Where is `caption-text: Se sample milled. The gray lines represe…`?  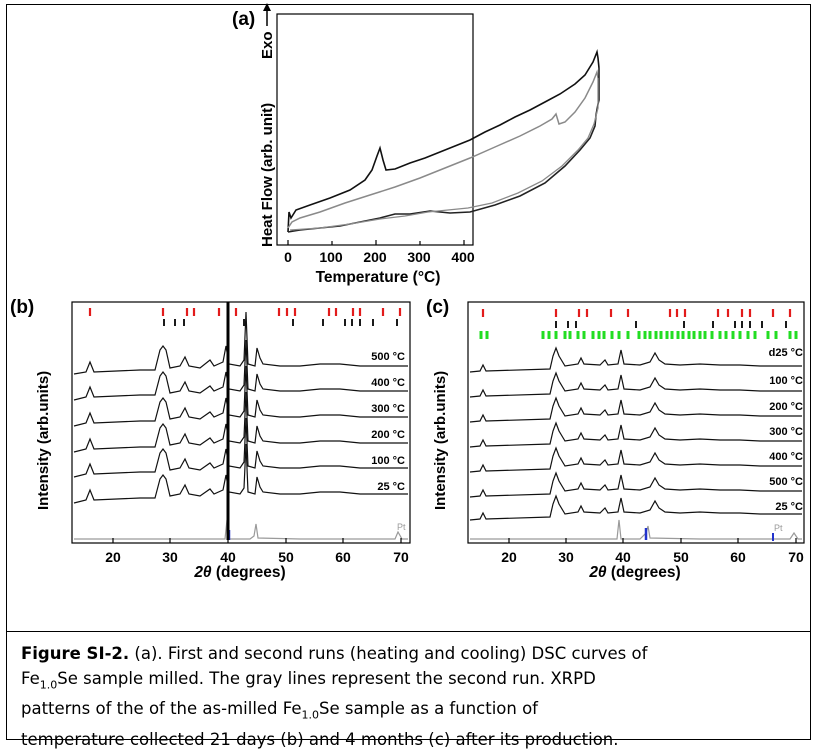
caption-text: Se sample milled. The gray lines represe… is located at coordinates (326, 678).